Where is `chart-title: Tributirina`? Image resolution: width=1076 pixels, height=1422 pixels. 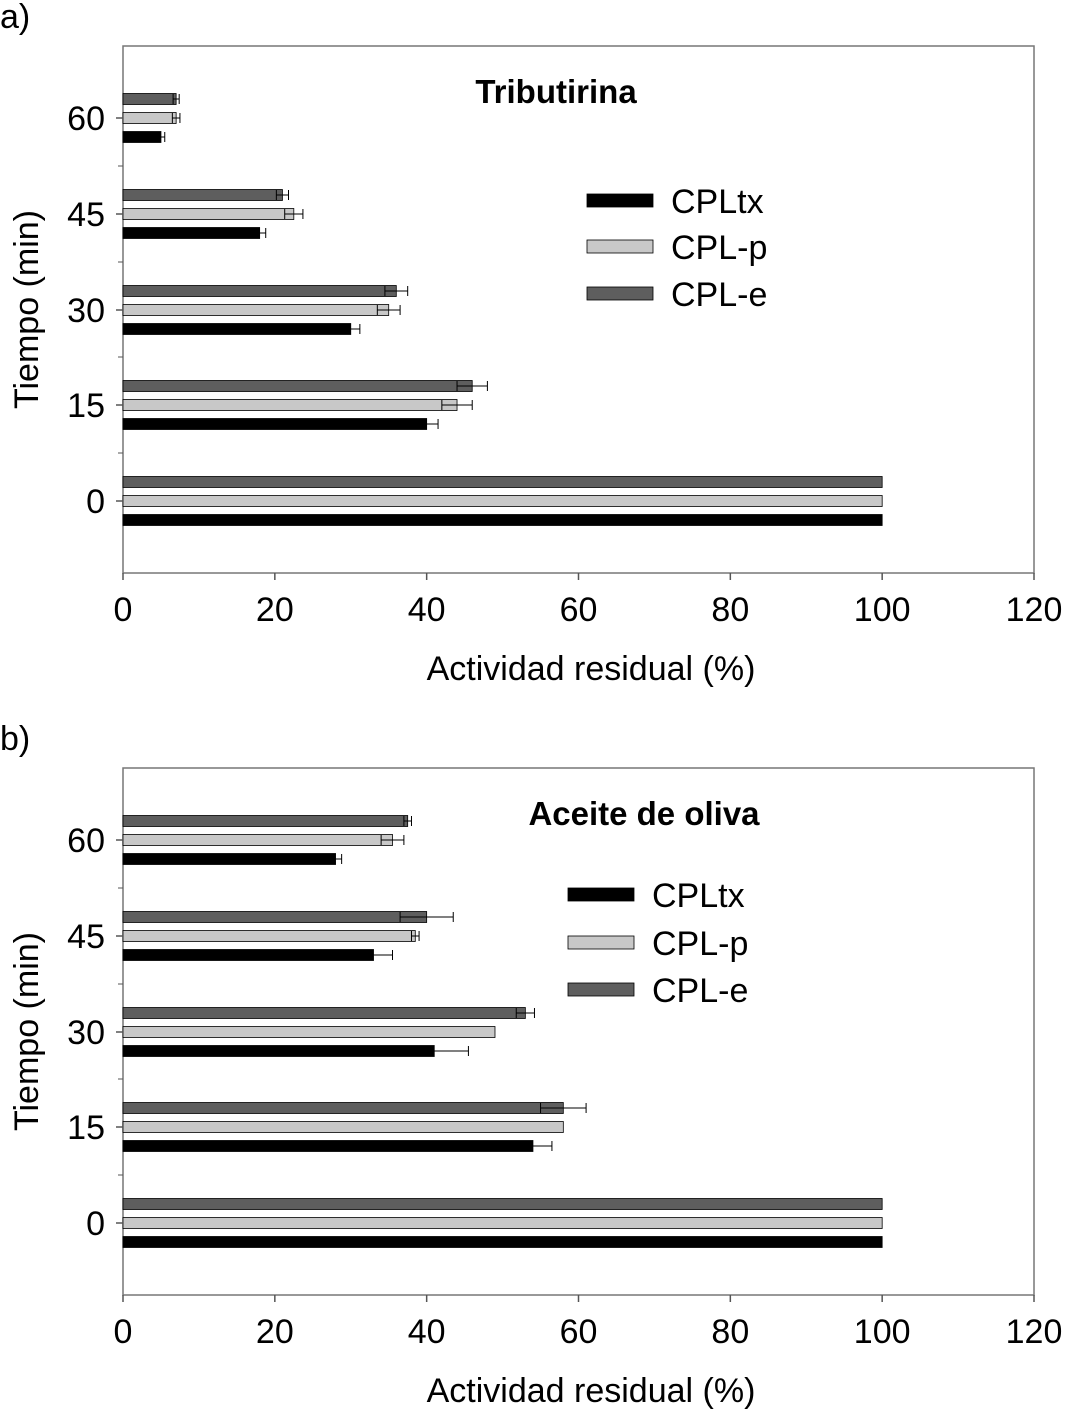 chart-title: Tributirina is located at coordinates (556, 91).